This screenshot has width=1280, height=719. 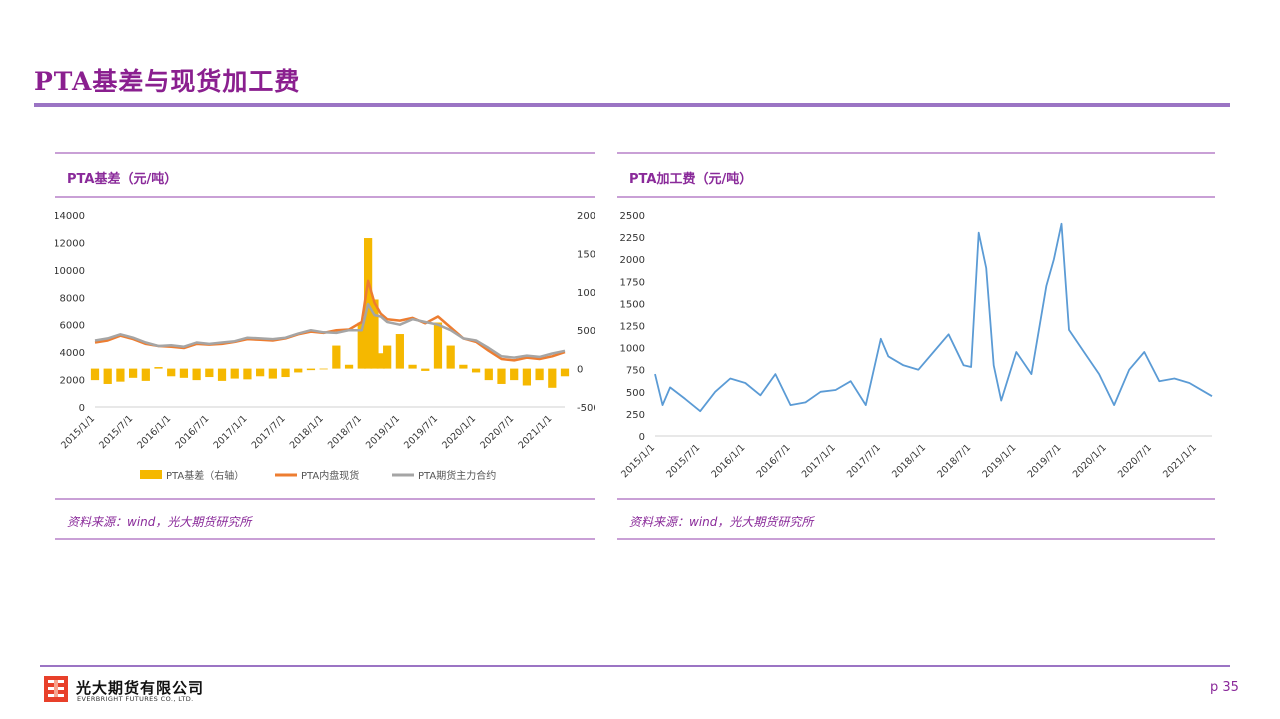 I want to click on y2-tick-label: 2000, so click(x=586, y=216).